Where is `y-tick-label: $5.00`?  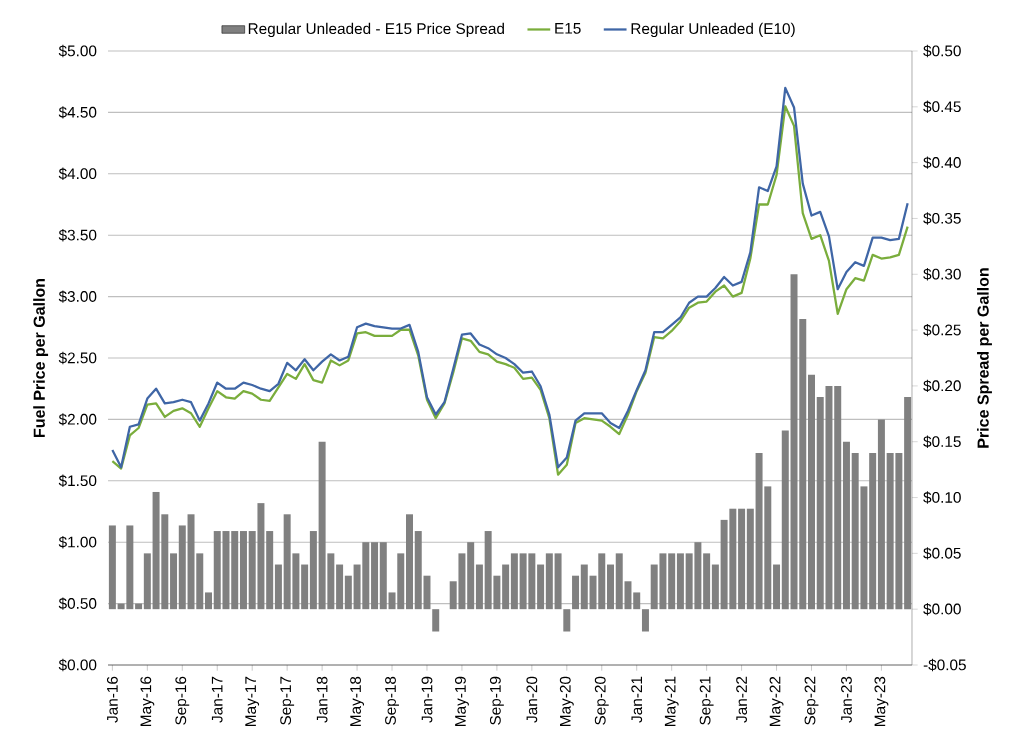 y-tick-label: $5.00 is located at coordinates (77, 51).